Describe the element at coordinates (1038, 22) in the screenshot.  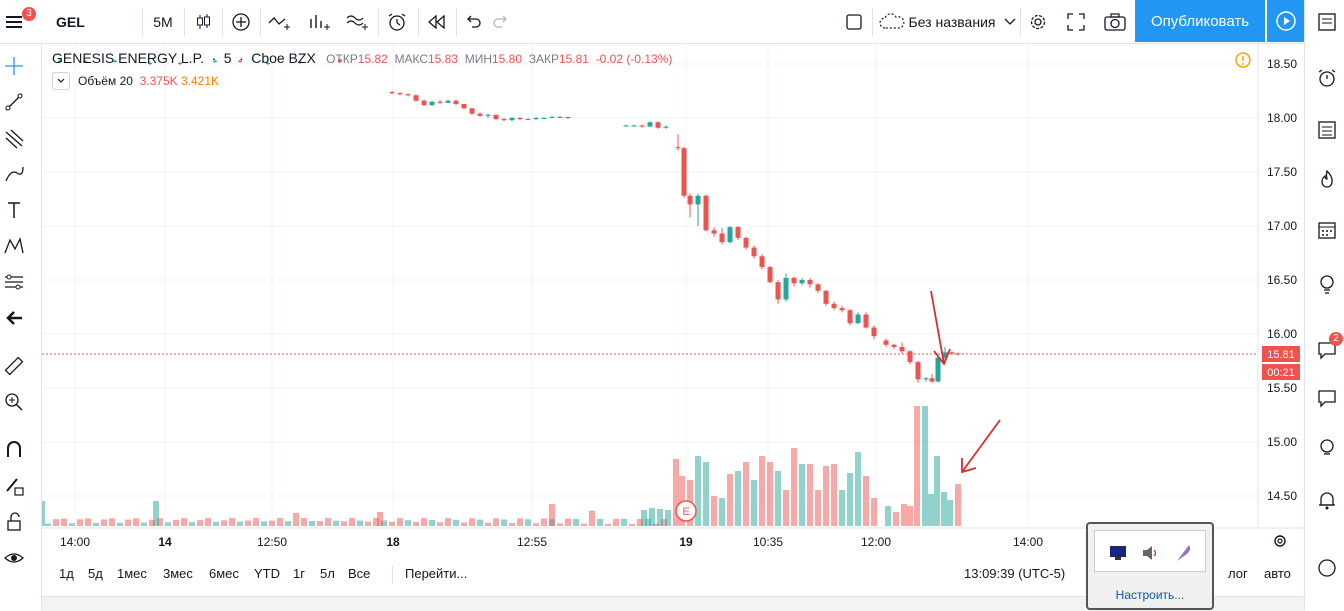
I see `settings-button` at that location.